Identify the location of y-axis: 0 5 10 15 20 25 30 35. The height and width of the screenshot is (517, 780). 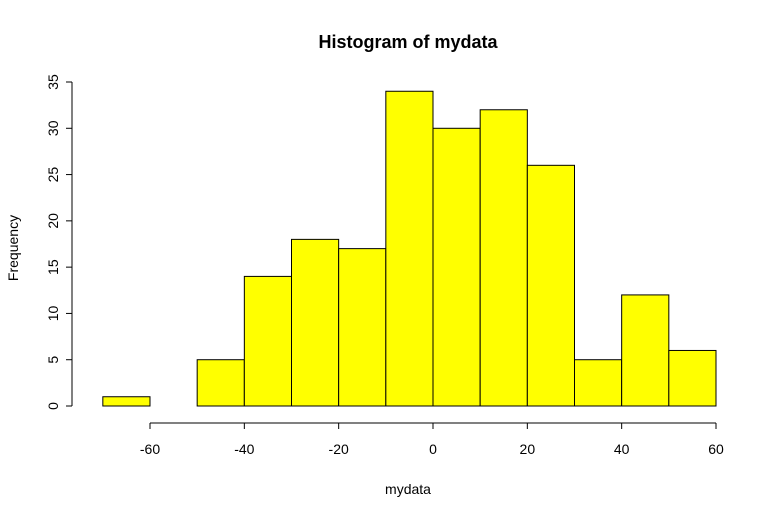
(59, 242).